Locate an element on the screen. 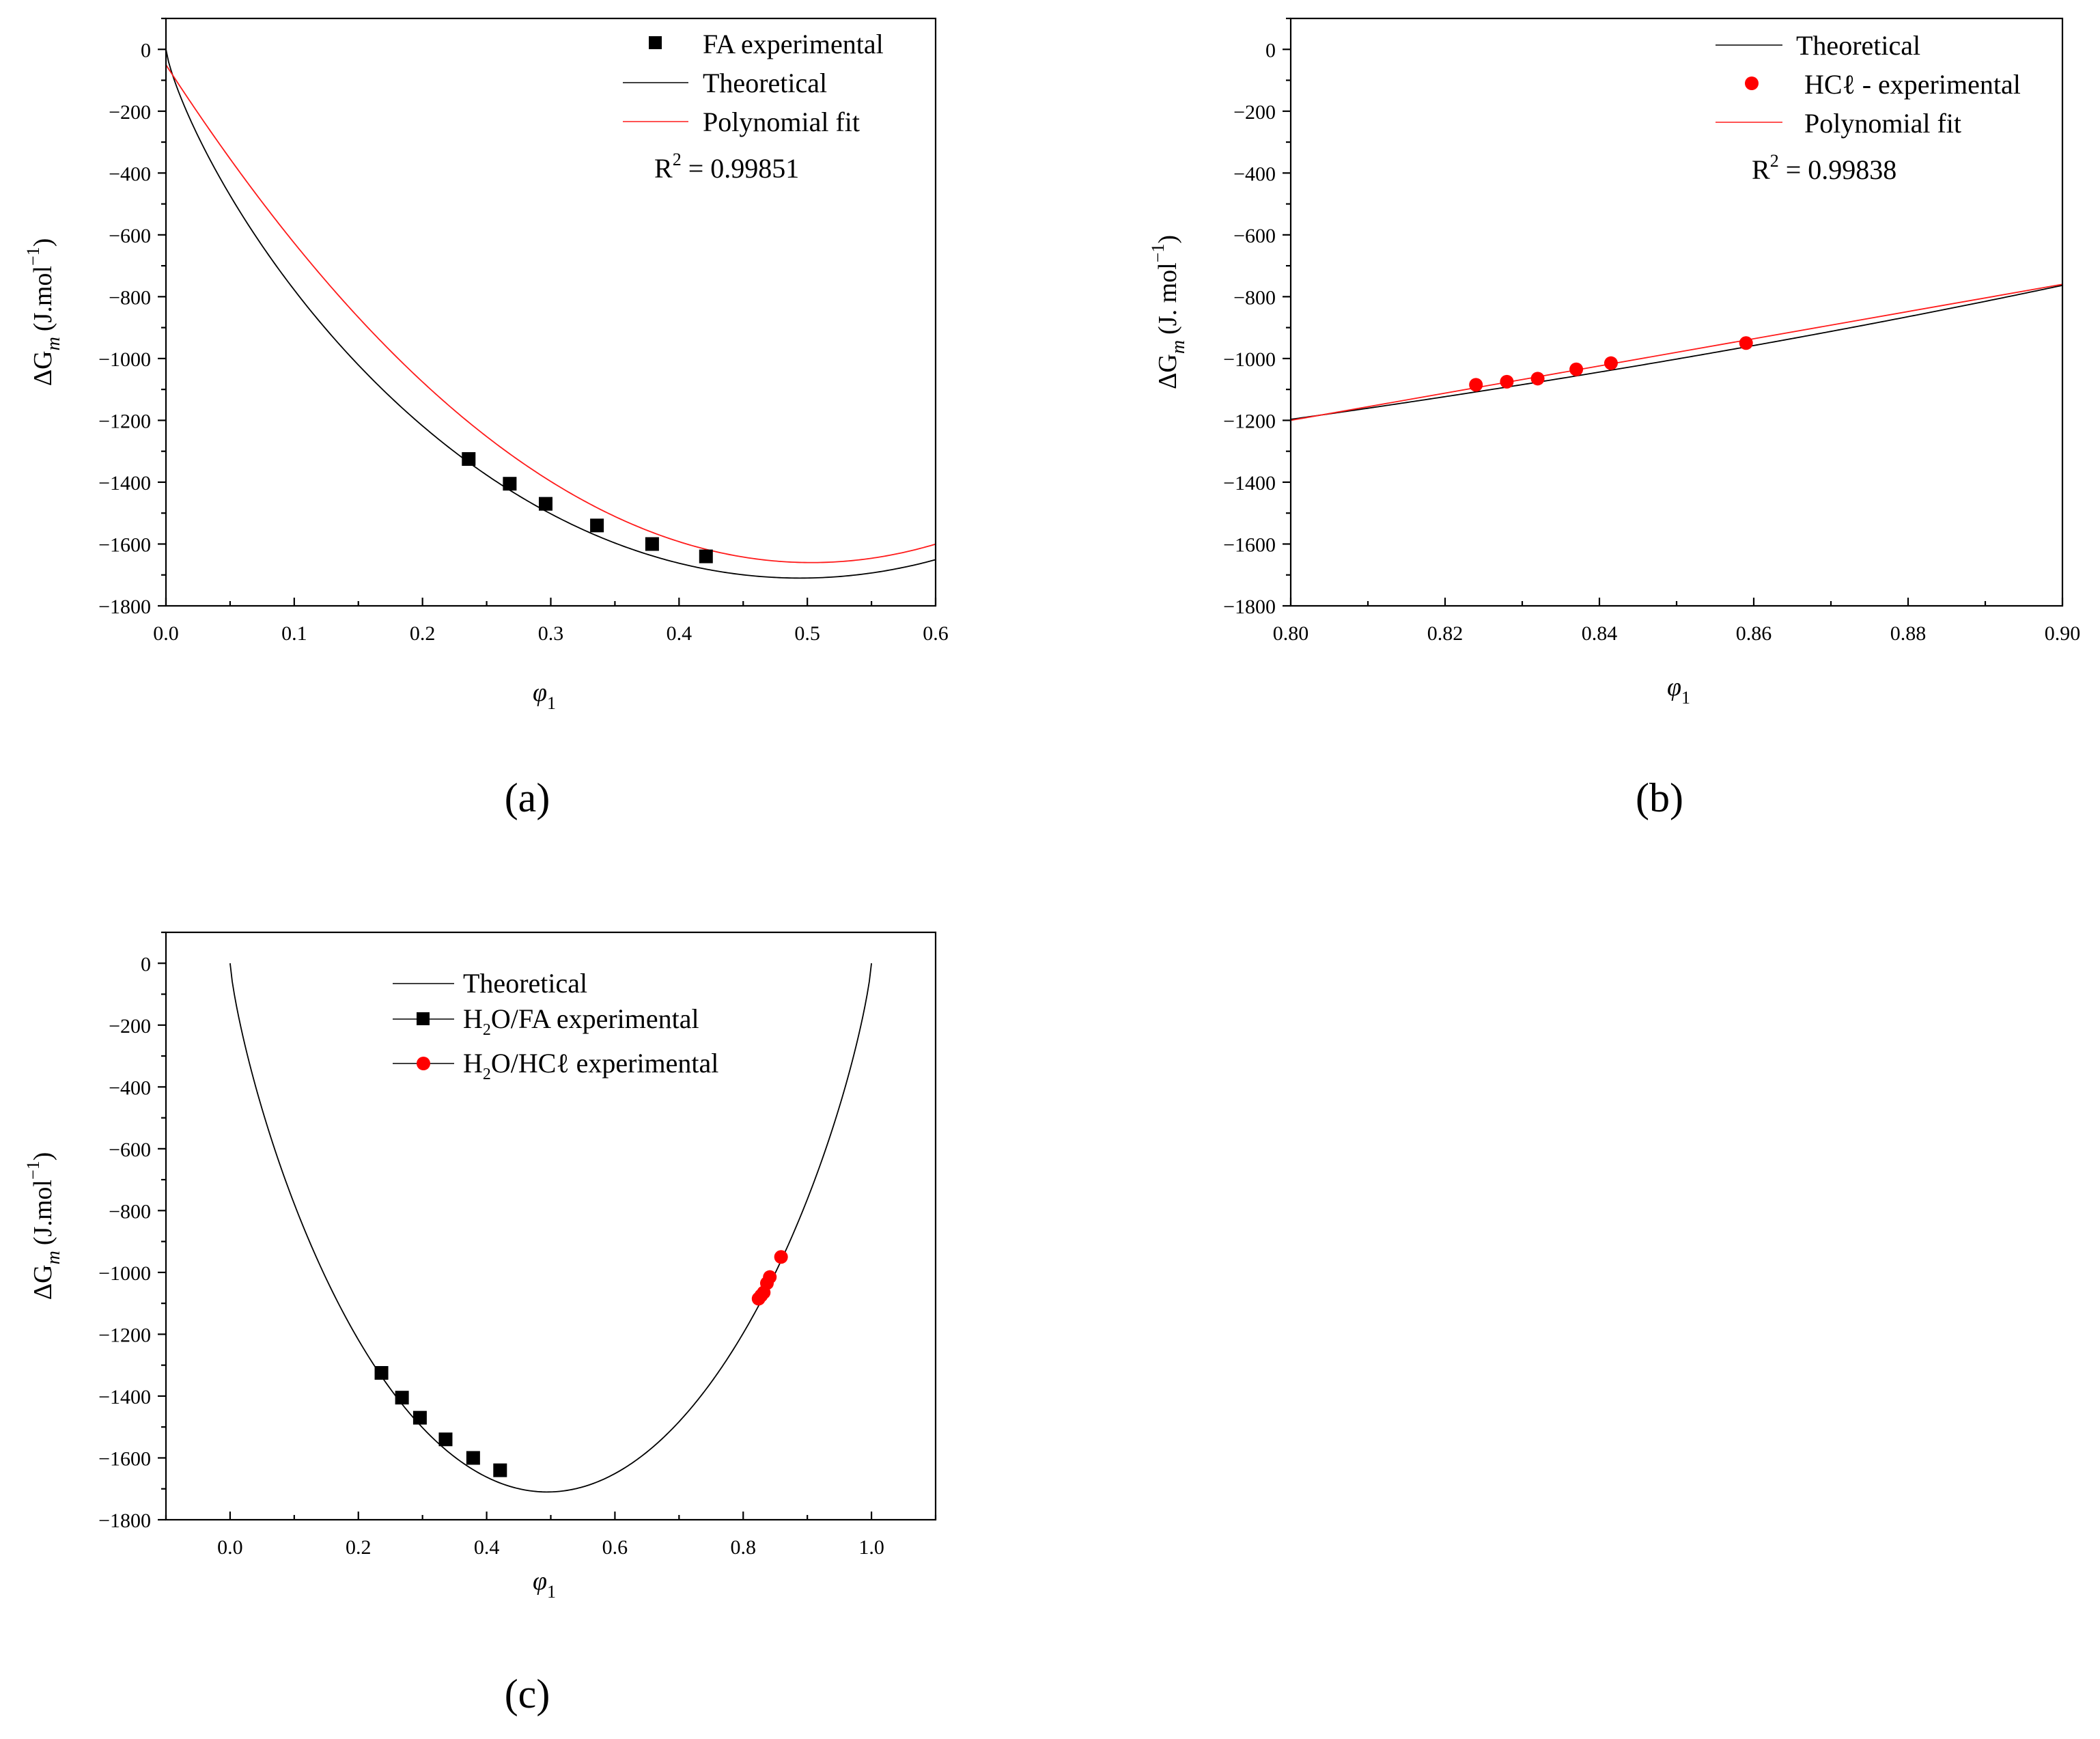  legend-fa-marker is located at coordinates (424, 1018).